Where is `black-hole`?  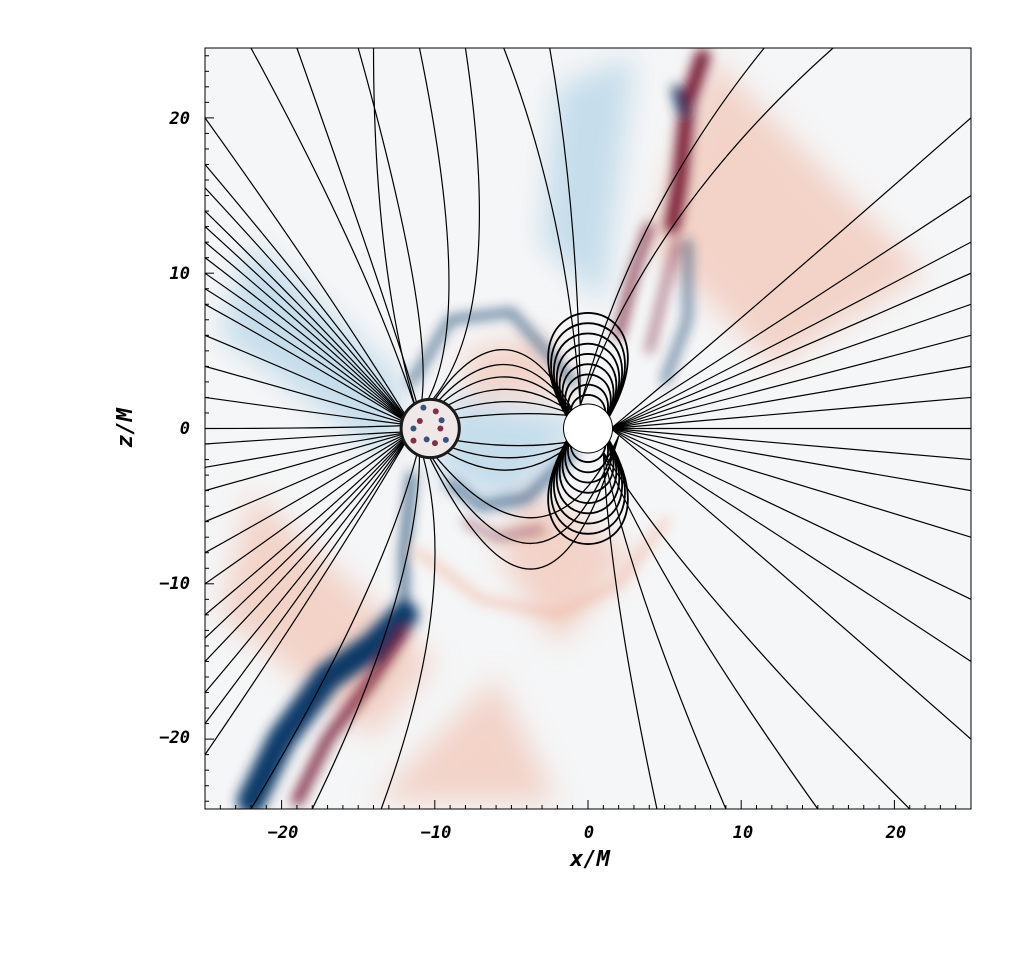
black-hole is located at coordinates (588, 428).